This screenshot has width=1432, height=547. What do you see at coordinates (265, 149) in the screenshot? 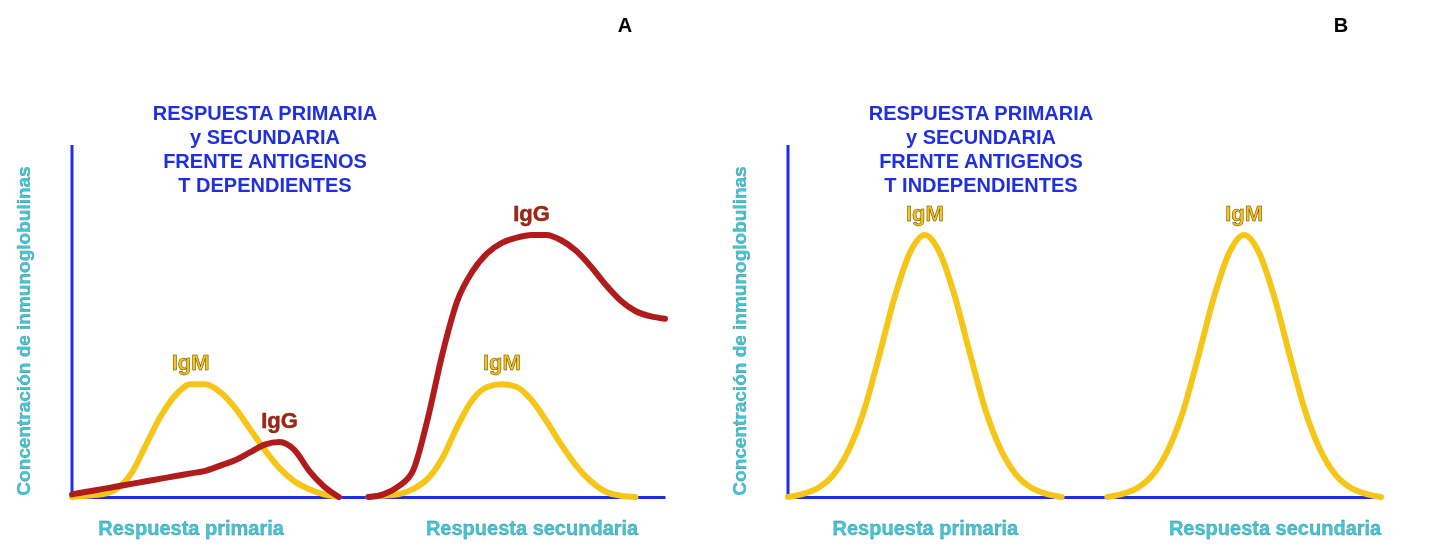
I see `text: RESPUESTA PRIMARIA y SECUNDARIA FRENTE ANTIGENOS T DEPENDIENTES` at bounding box center [265, 149].